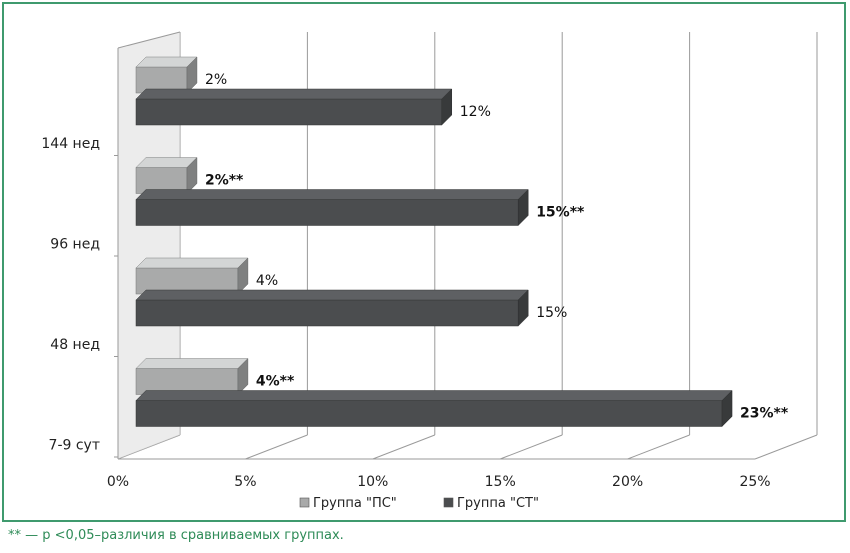  Describe the element at coordinates (118, 482) in the screenshot. I see `x-tick-label: 0%` at that location.